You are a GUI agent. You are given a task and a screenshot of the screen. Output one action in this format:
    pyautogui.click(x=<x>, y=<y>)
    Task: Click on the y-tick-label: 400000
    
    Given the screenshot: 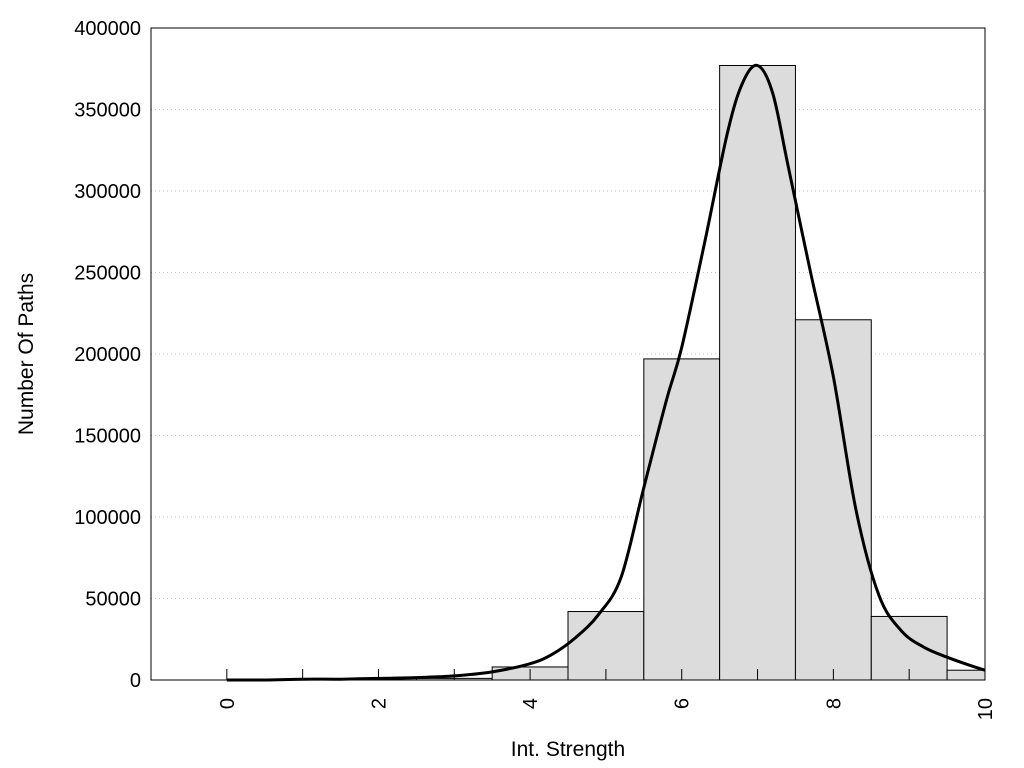 What is the action you would take?
    pyautogui.click(x=107, y=29)
    